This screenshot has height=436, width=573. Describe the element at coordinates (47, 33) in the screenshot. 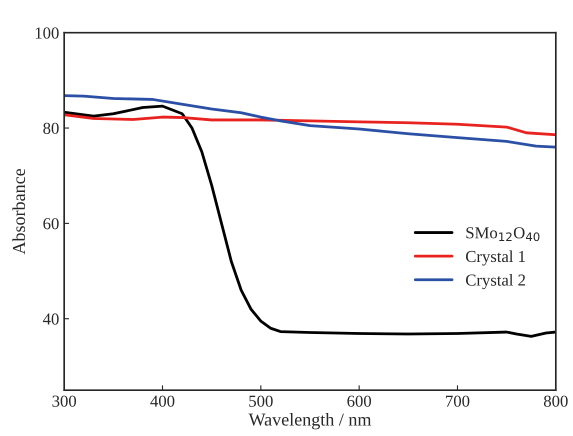

I see `y-tick-label: 100` at that location.